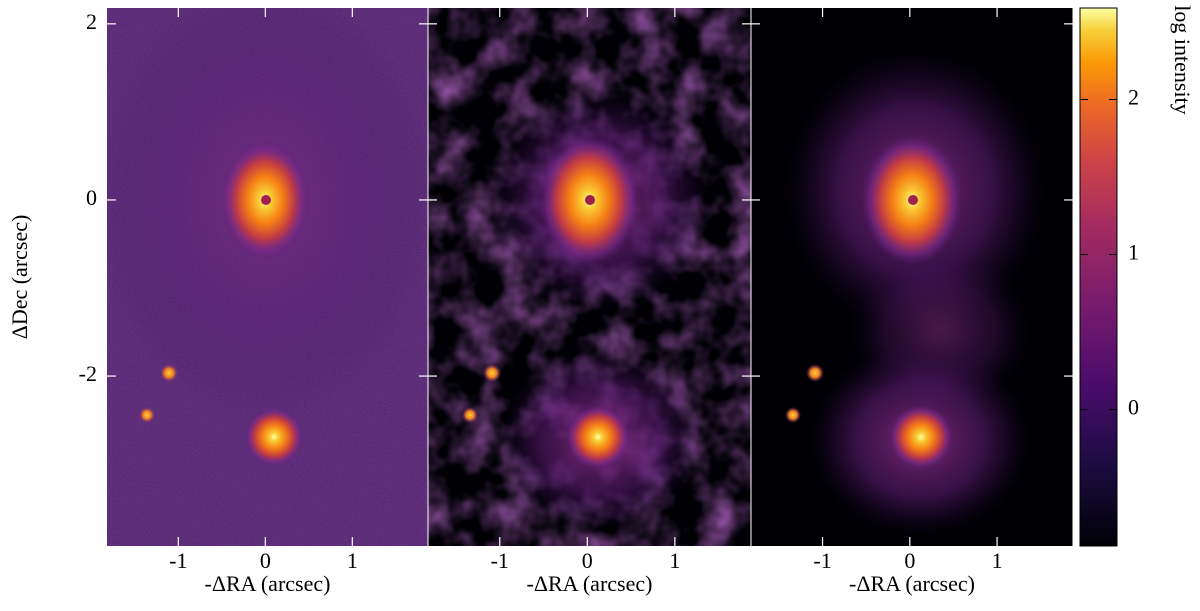 The width and height of the screenshot is (1200, 611). I want to click on y-tick-label: 0, so click(91, 197).